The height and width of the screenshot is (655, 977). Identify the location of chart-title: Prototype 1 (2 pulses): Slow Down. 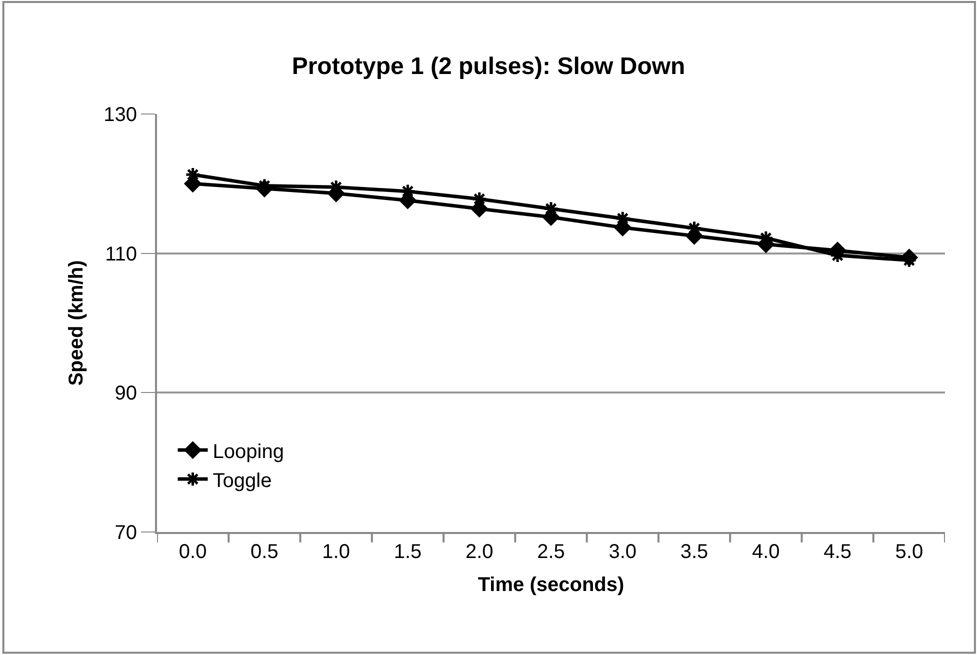
(489, 66).